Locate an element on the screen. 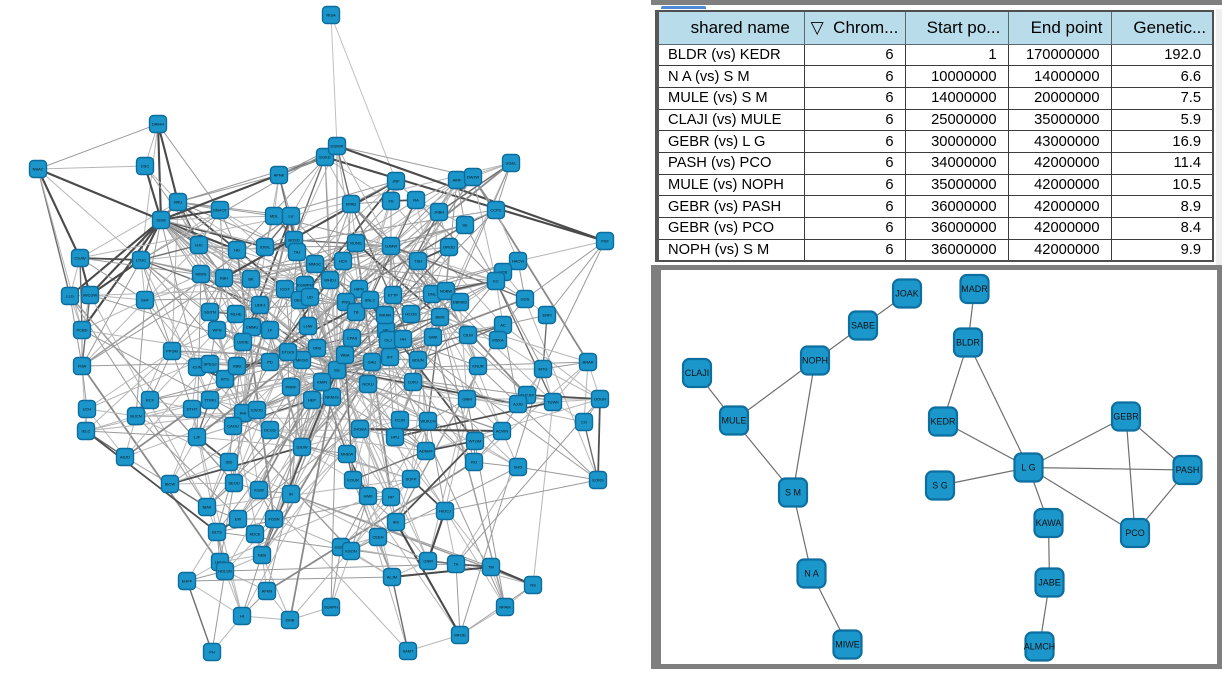 The height and width of the screenshot is (674, 1222). svg-text: IBCW is located at coordinates (170, 484).